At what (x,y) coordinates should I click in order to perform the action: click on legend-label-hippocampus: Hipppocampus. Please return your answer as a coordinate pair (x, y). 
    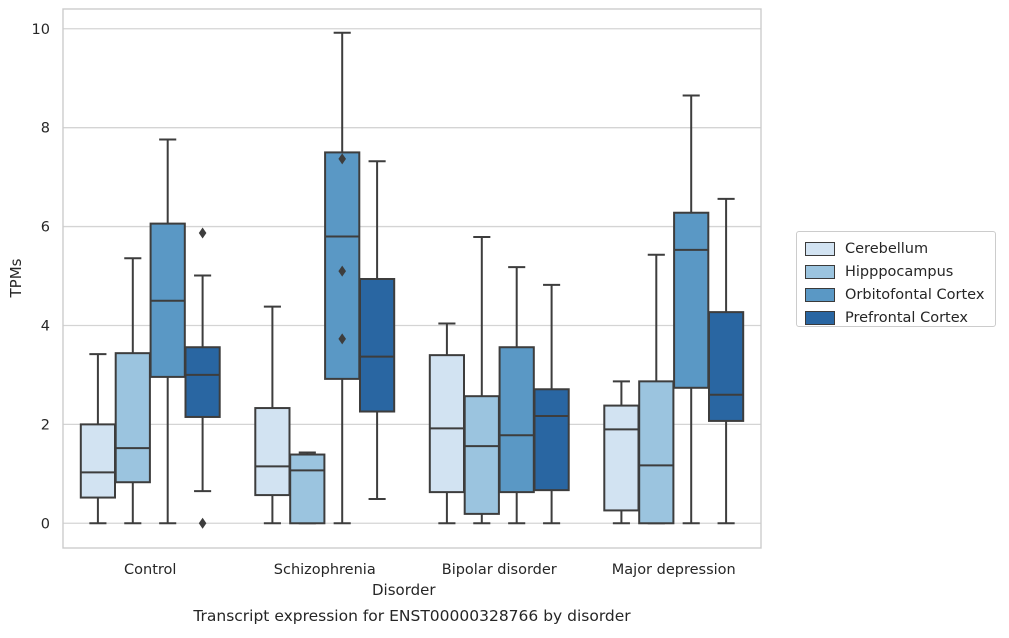
    Looking at the image, I should click on (899, 271).